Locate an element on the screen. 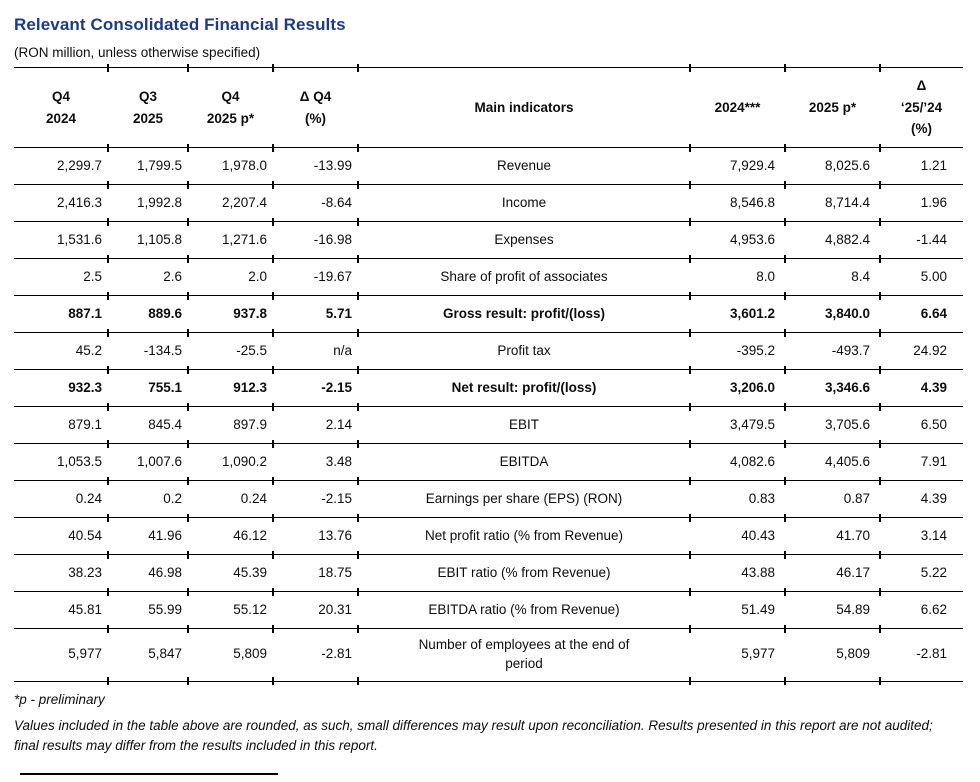 The width and height of the screenshot is (980, 782). column-header-q4-2024: Q4 2024 is located at coordinates (61, 108).